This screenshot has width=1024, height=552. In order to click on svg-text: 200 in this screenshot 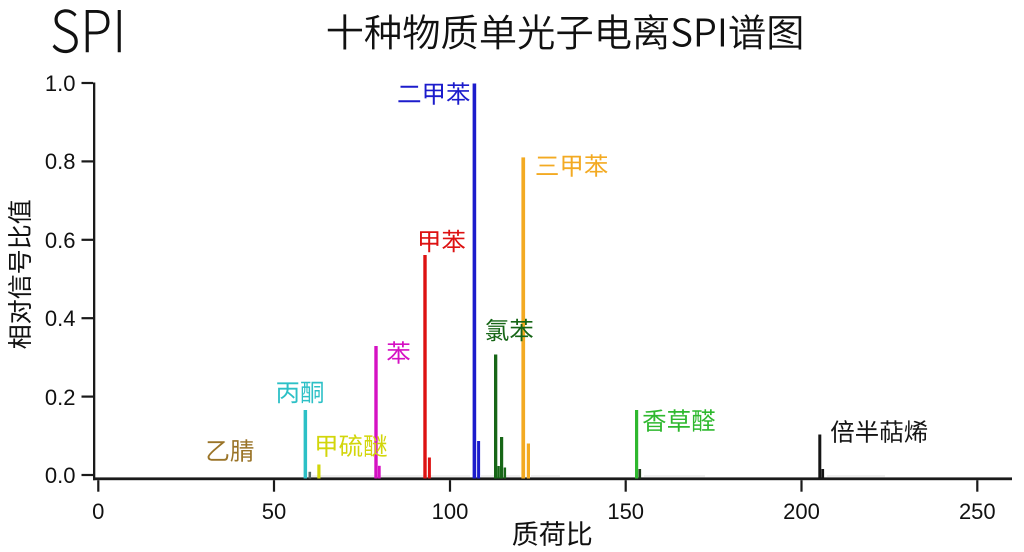, I will do `click(801, 511)`.